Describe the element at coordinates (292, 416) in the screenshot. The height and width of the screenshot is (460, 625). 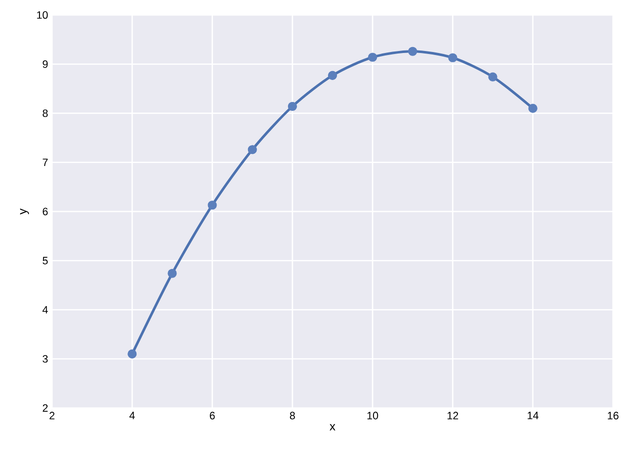
I see `x-tick-label: 8` at that location.